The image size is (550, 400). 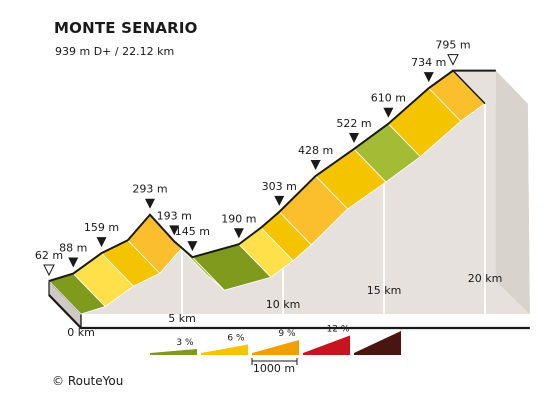 I want to click on x-tick-label: 20 km, so click(x=485, y=278).